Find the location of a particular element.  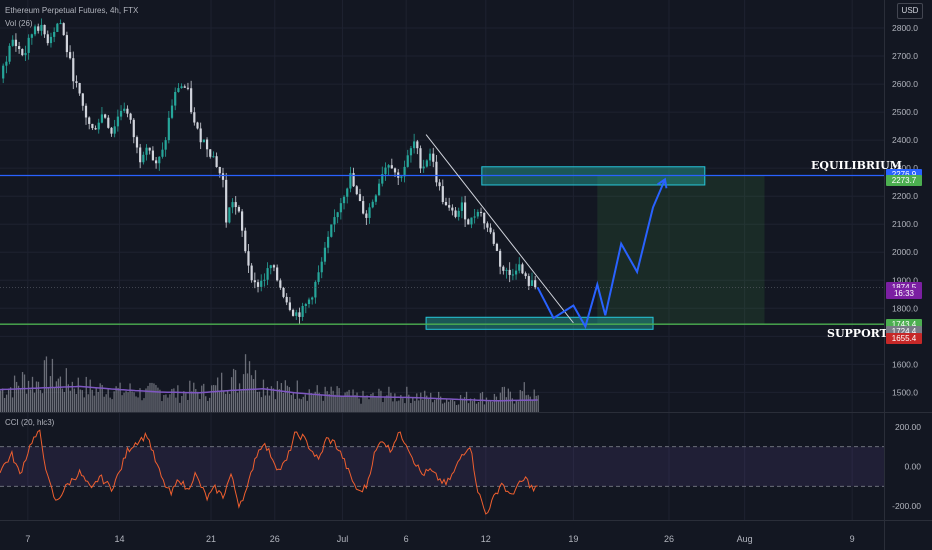

price-tag: 1724.4 is located at coordinates (904, 331).